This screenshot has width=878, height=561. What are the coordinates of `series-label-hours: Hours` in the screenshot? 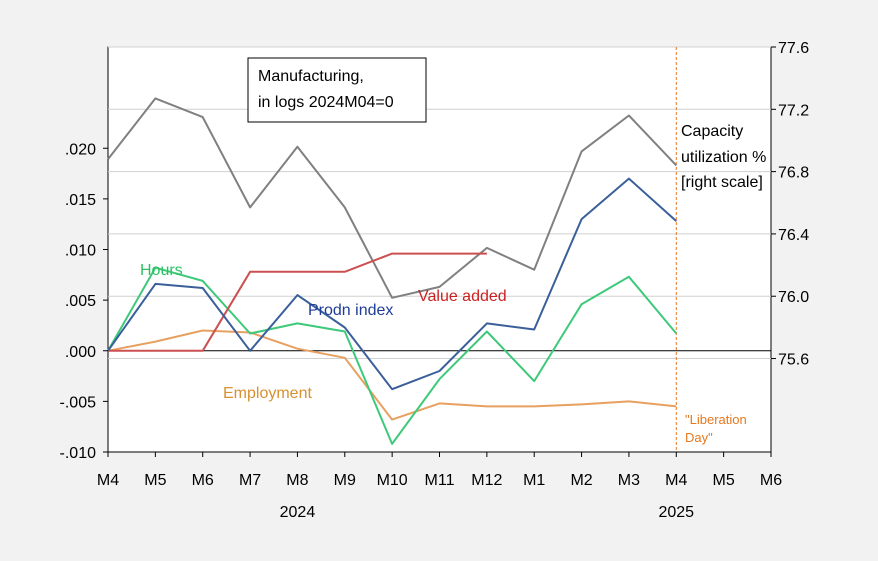 It's located at (161, 270).